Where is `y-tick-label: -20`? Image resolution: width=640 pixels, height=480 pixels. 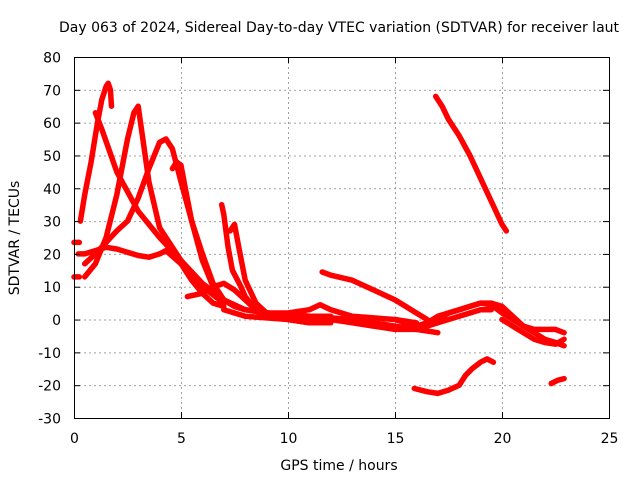
y-tick-label: -20 is located at coordinates (49, 387).